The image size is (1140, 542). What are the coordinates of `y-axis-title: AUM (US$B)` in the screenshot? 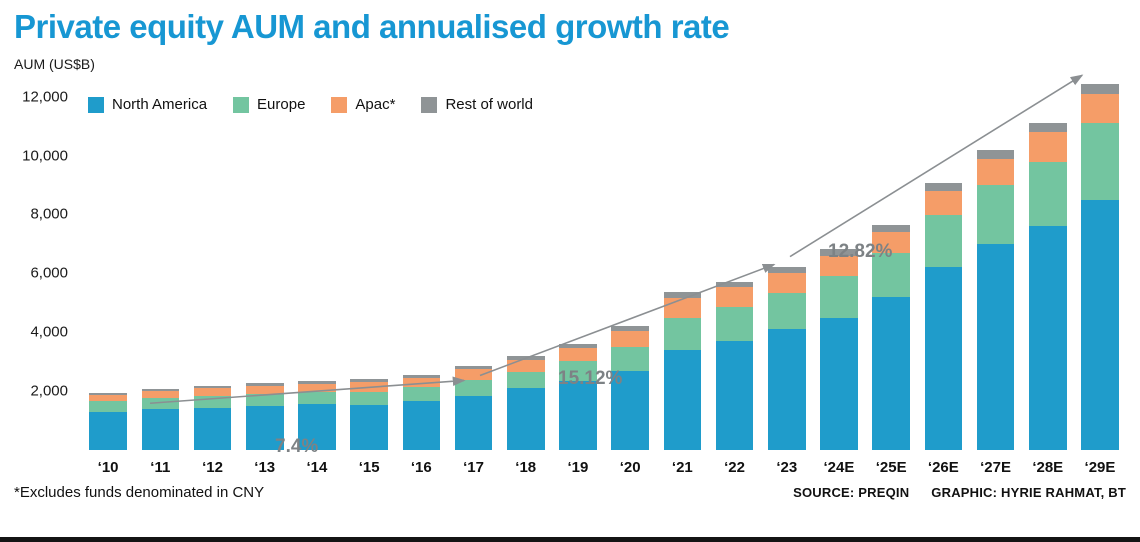 It's located at (54, 64).